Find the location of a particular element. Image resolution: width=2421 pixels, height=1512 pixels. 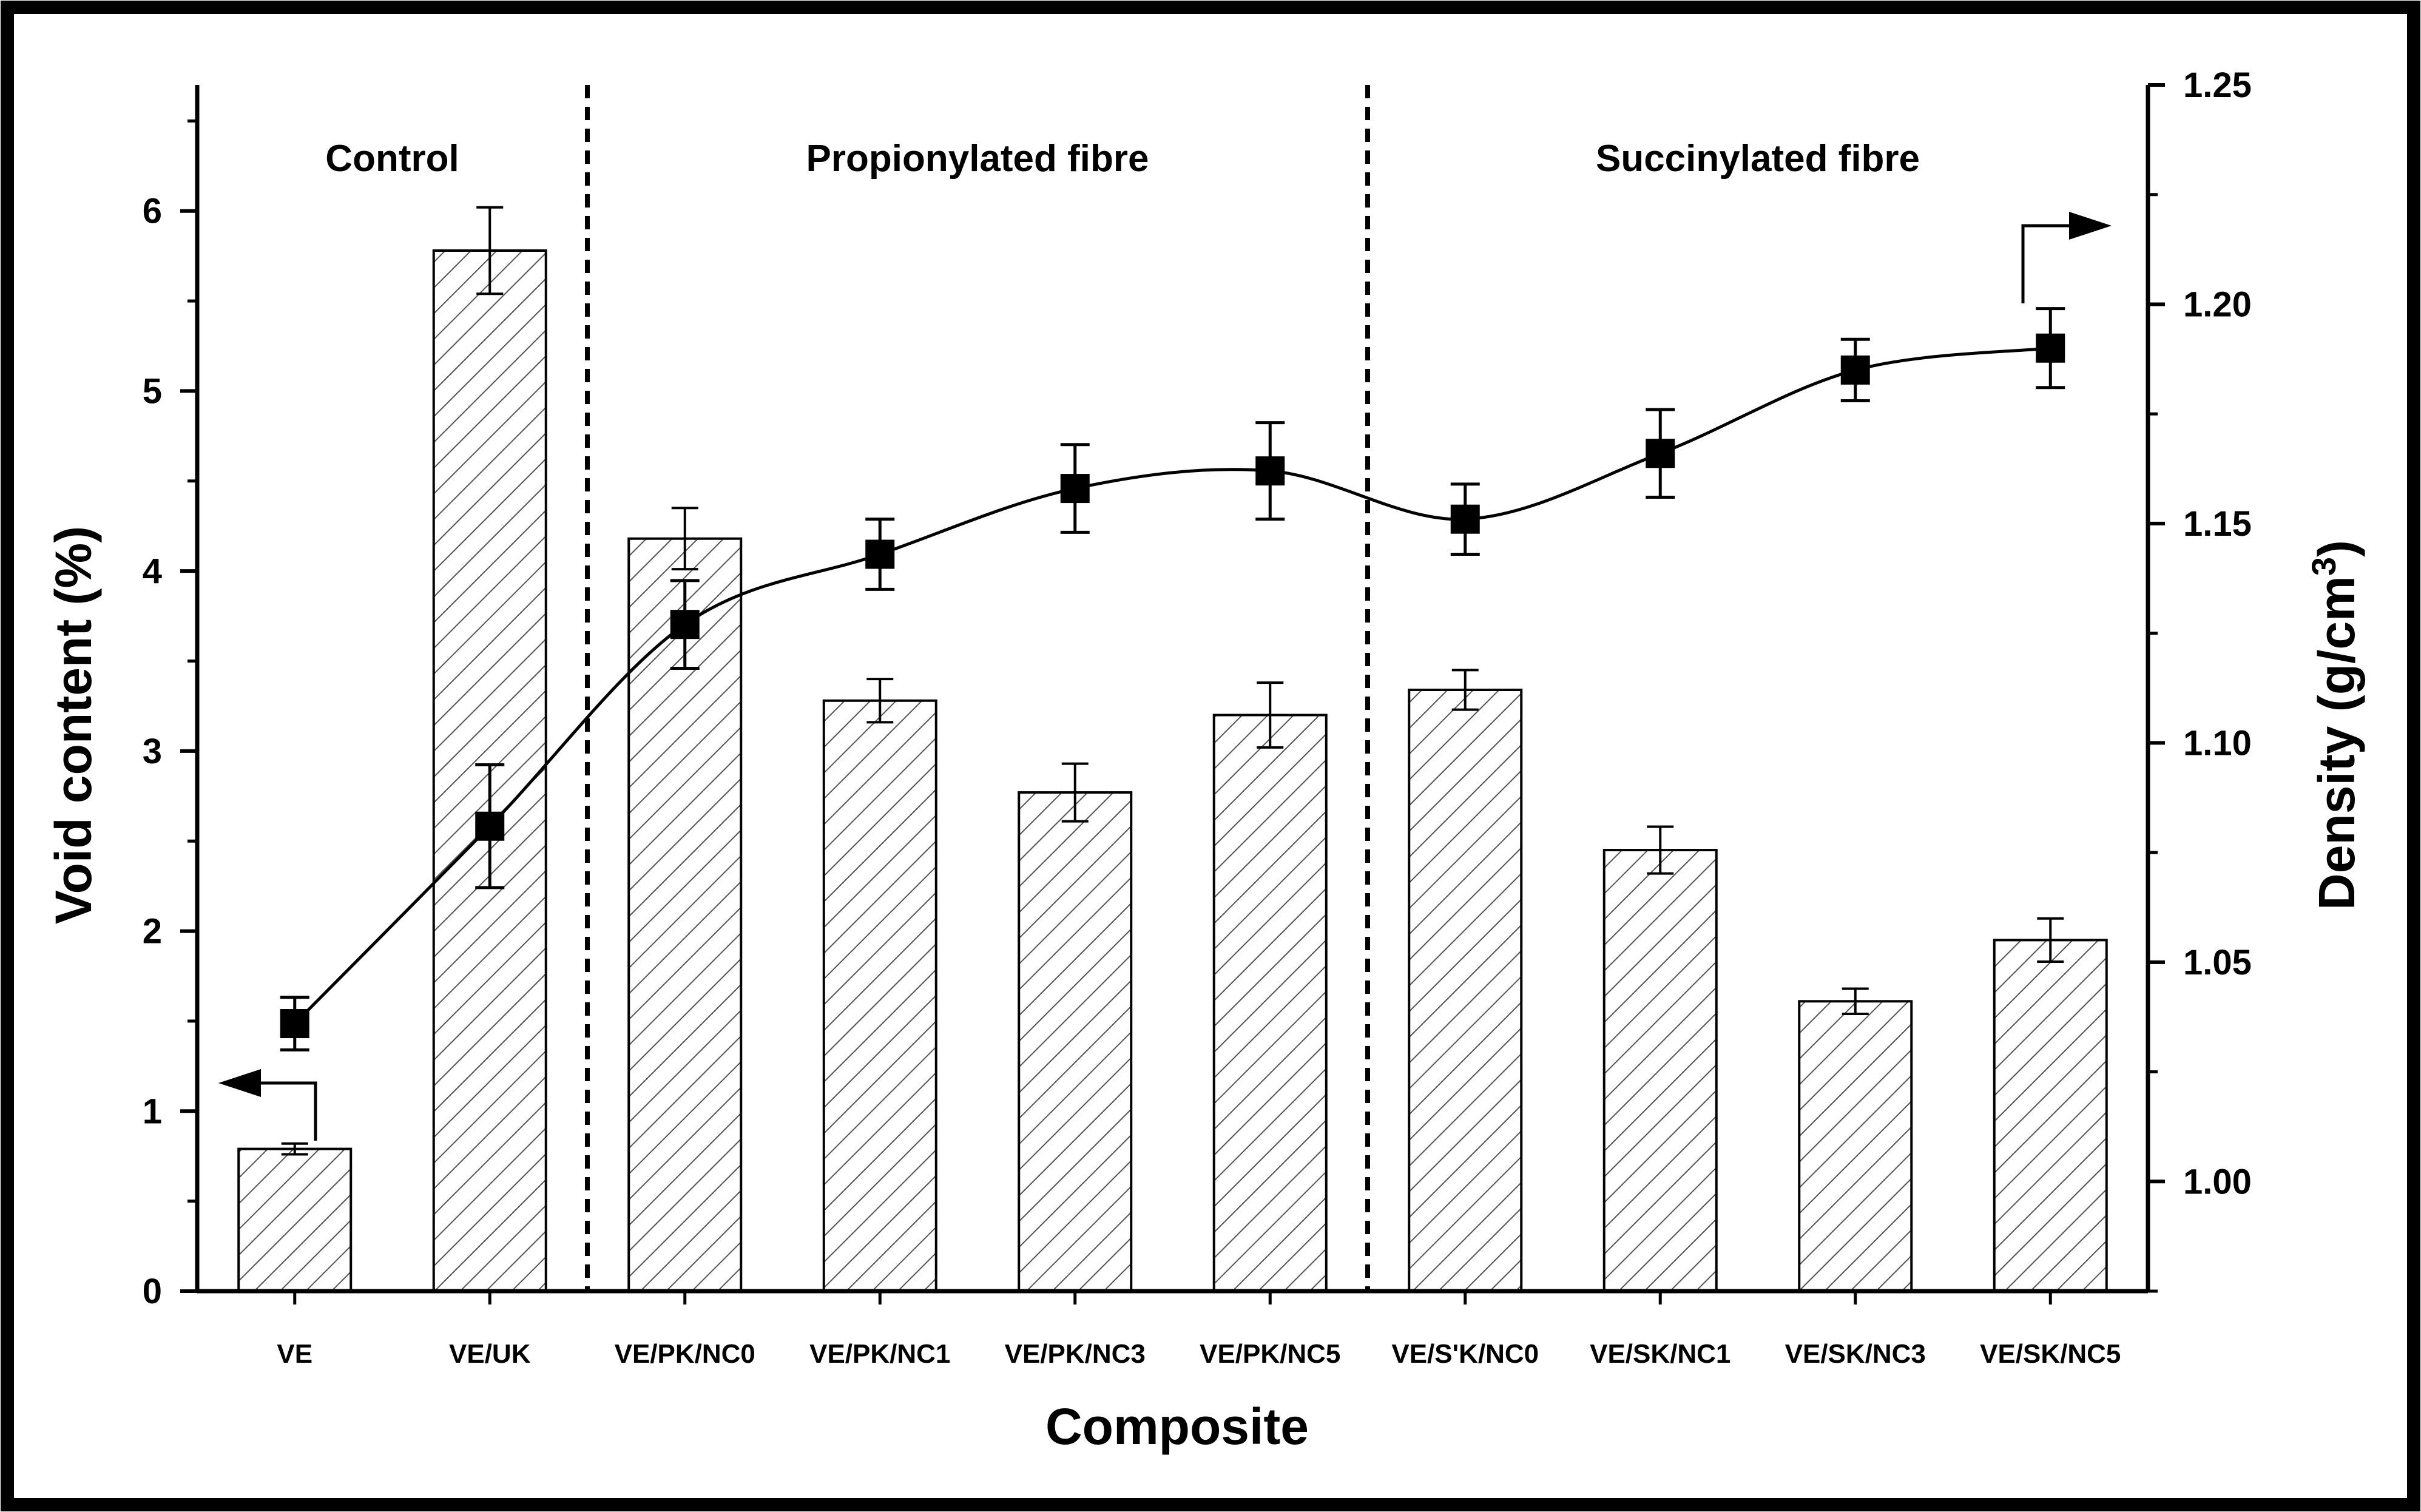

y-tick-label-2: 2 is located at coordinates (152, 932).